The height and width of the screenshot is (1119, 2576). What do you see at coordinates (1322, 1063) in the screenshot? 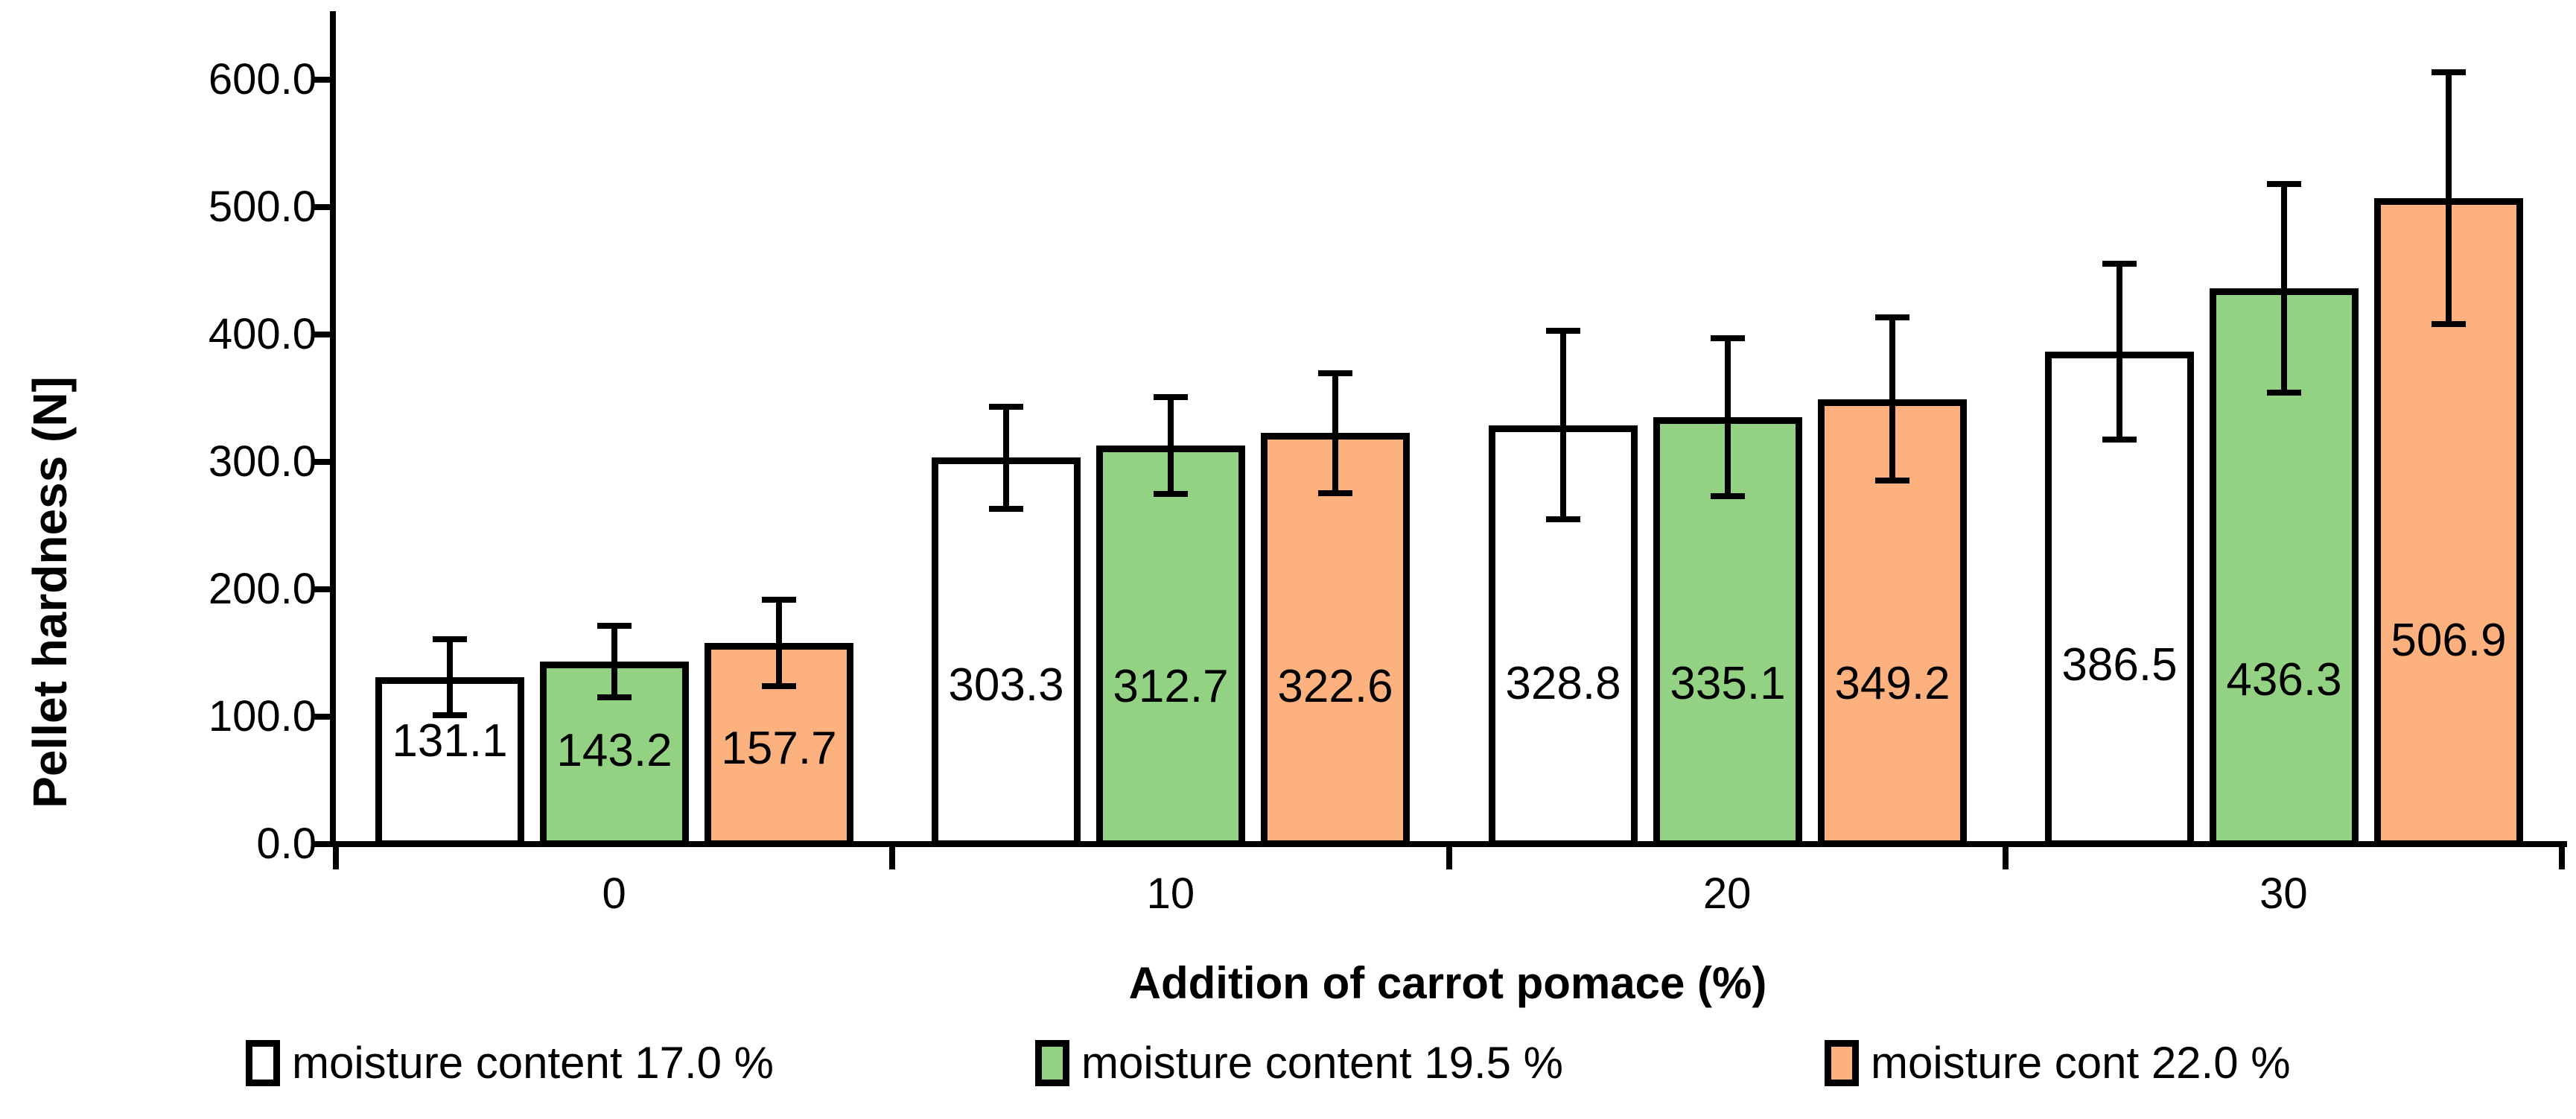
I see `legend-label: moisture content 19.5 %` at bounding box center [1322, 1063].